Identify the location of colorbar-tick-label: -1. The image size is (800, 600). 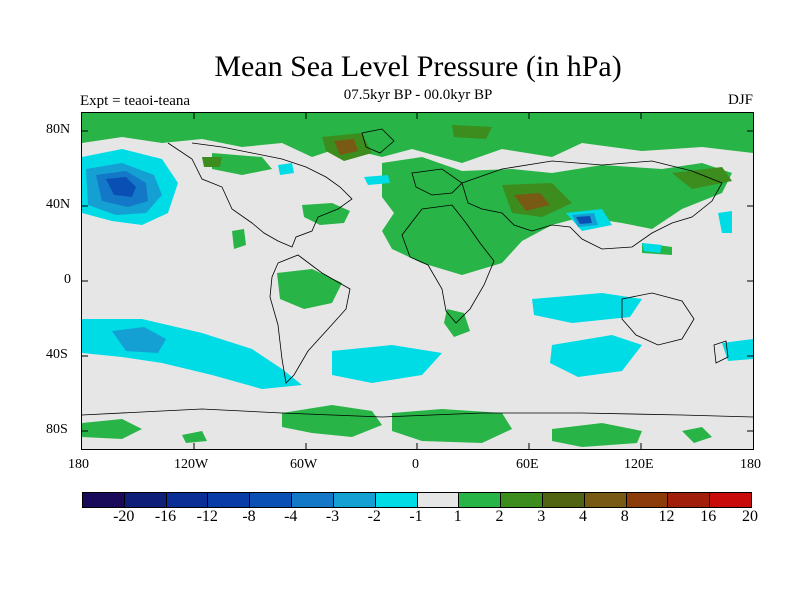
(416, 516).